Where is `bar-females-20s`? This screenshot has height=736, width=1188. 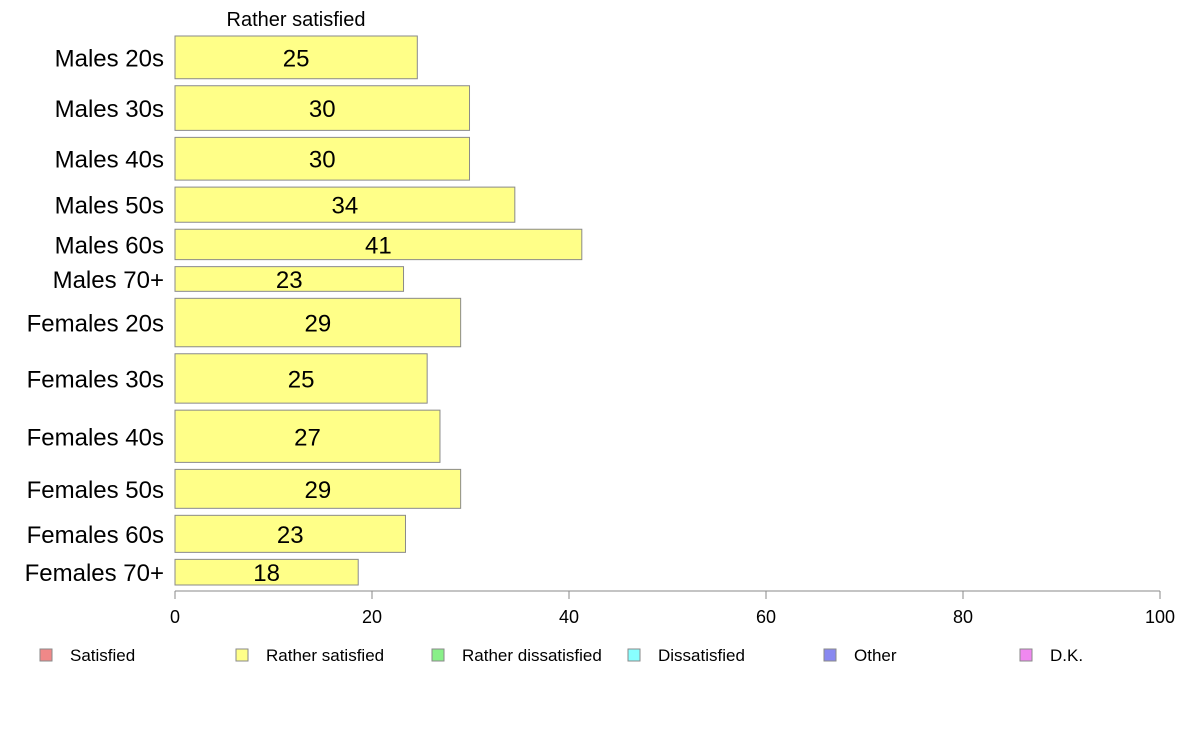 bar-females-20s is located at coordinates (318, 322).